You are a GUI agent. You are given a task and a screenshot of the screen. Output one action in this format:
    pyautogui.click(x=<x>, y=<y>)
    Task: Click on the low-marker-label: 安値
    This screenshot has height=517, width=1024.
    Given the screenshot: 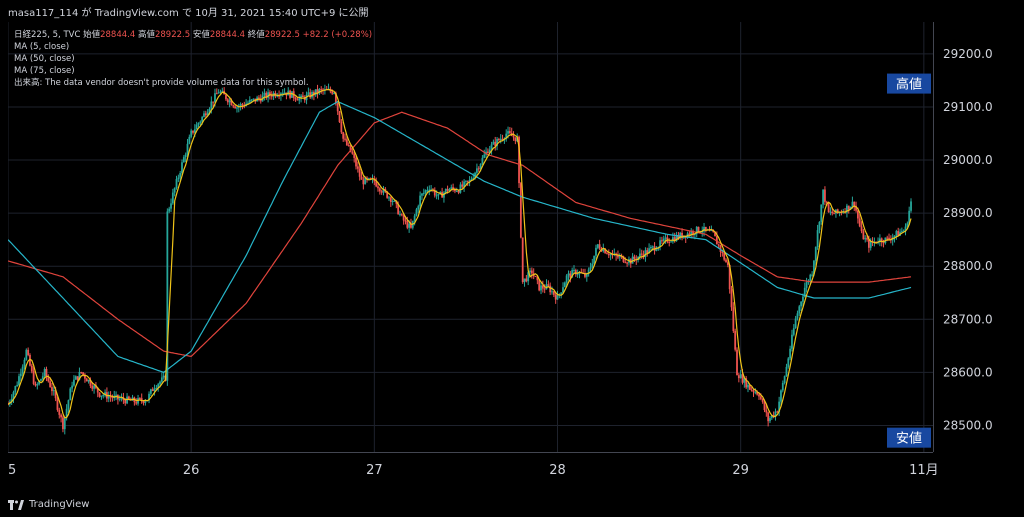 What is the action you would take?
    pyautogui.click(x=909, y=439)
    